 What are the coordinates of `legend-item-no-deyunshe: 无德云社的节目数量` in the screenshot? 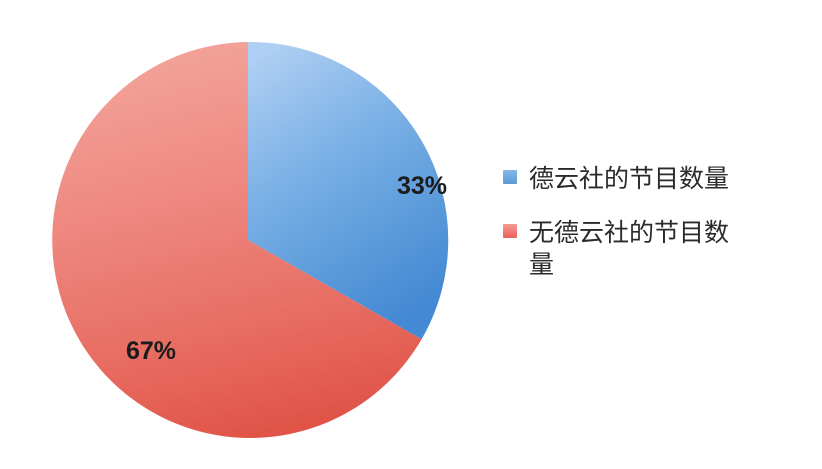 It's located at (653, 249).